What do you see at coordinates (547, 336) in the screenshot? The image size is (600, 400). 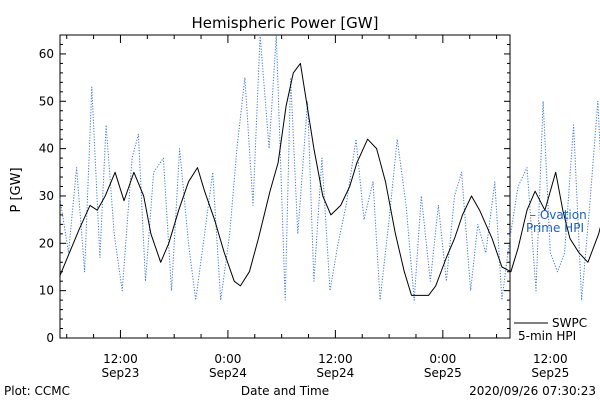 I see `legend-swpc-line2: 5-min HPI` at bounding box center [547, 336].